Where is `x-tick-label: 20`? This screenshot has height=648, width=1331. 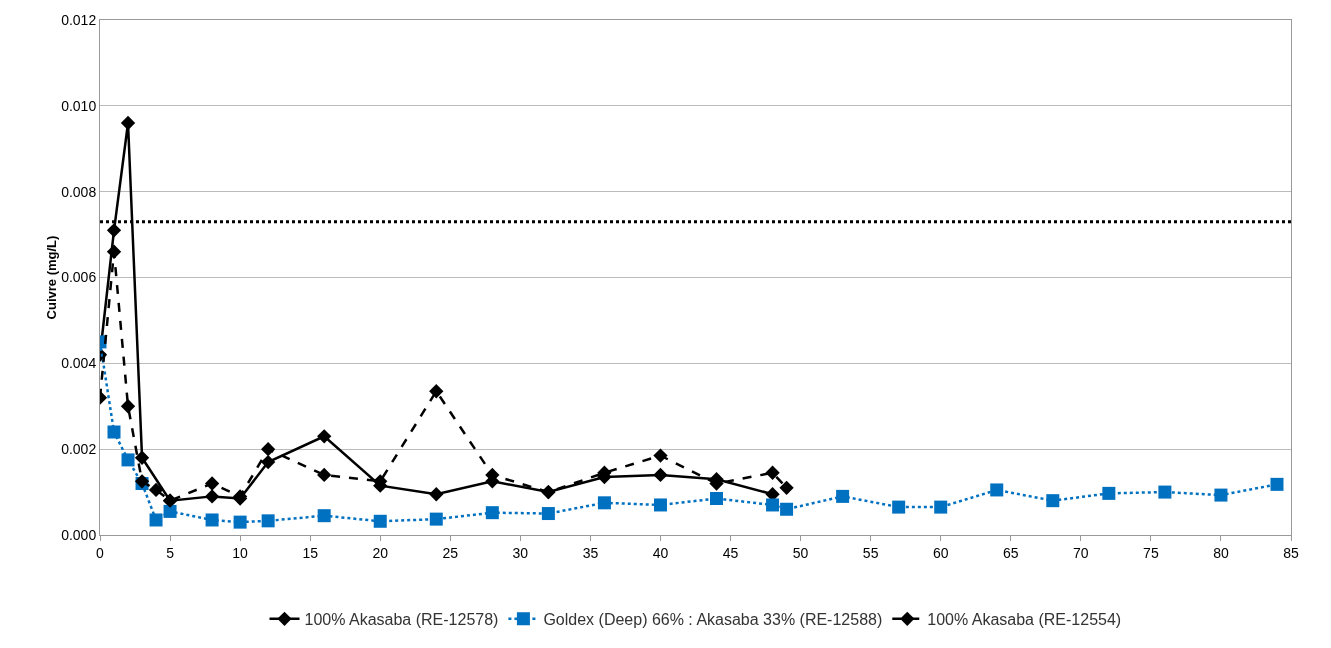 x-tick-label: 20 is located at coordinates (380, 552).